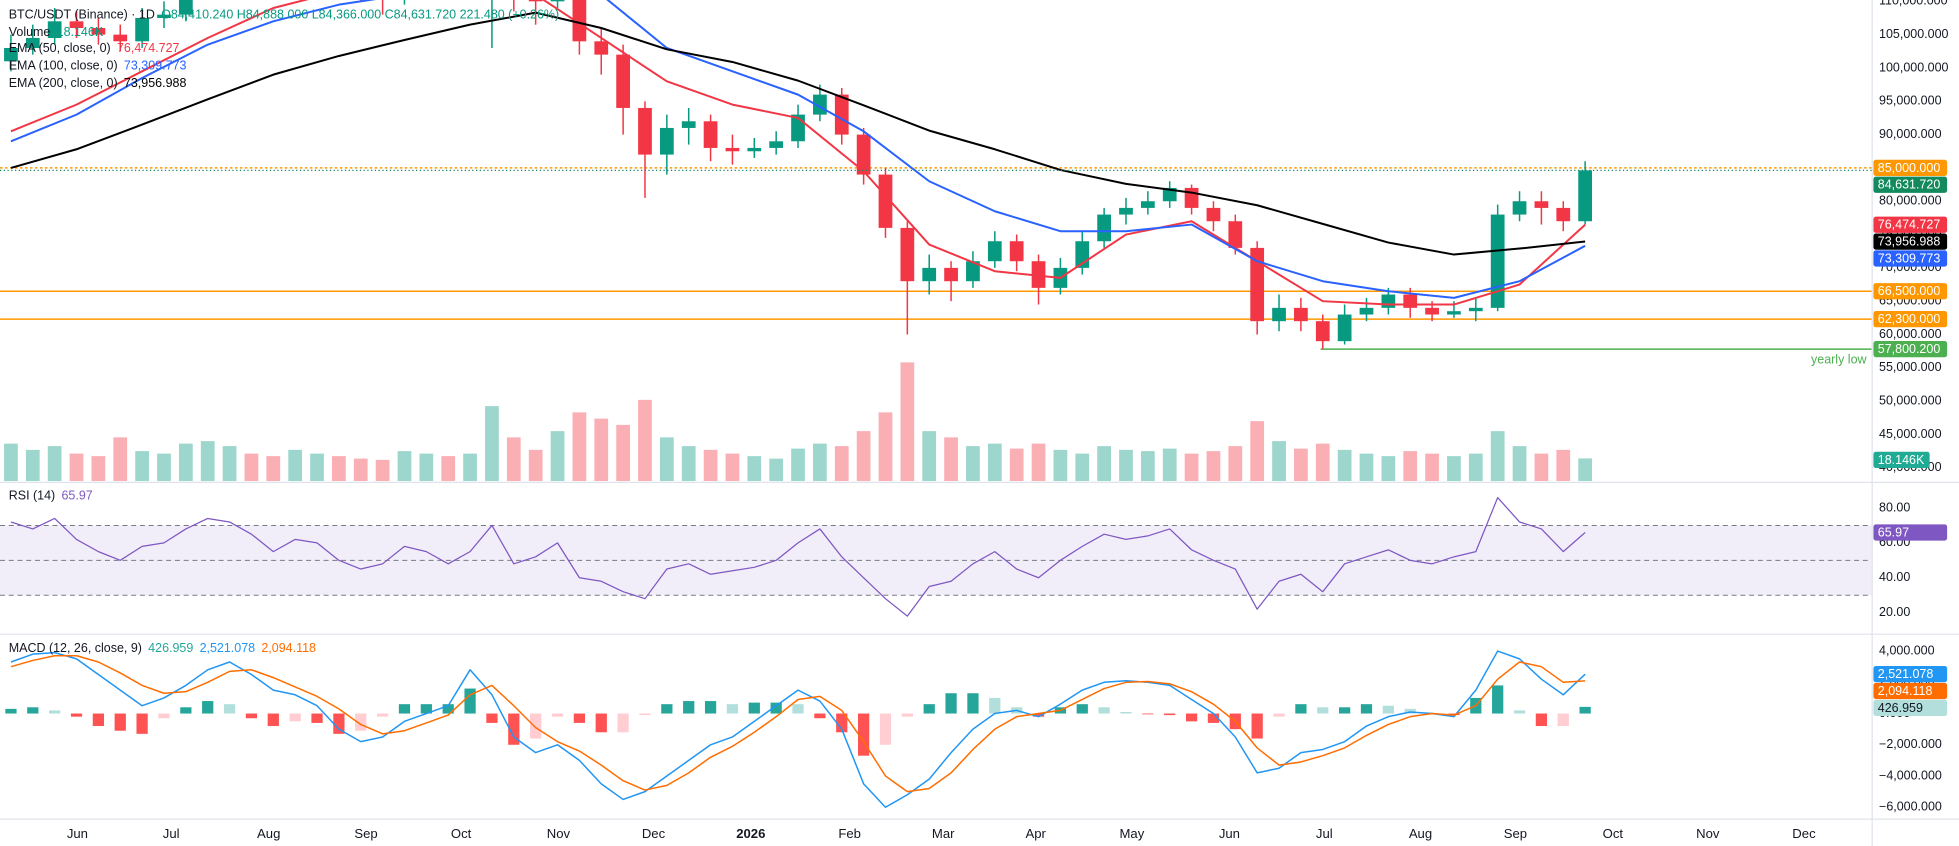 This screenshot has width=1959, height=846. I want to click on x-tick-label: Nov, so click(559, 833).